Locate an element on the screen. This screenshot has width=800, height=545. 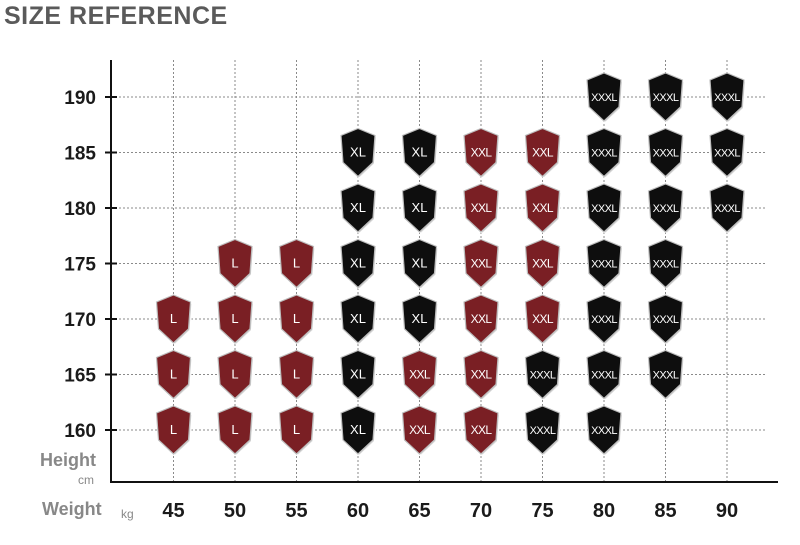
x-tick-label: 55 is located at coordinates (296, 511).